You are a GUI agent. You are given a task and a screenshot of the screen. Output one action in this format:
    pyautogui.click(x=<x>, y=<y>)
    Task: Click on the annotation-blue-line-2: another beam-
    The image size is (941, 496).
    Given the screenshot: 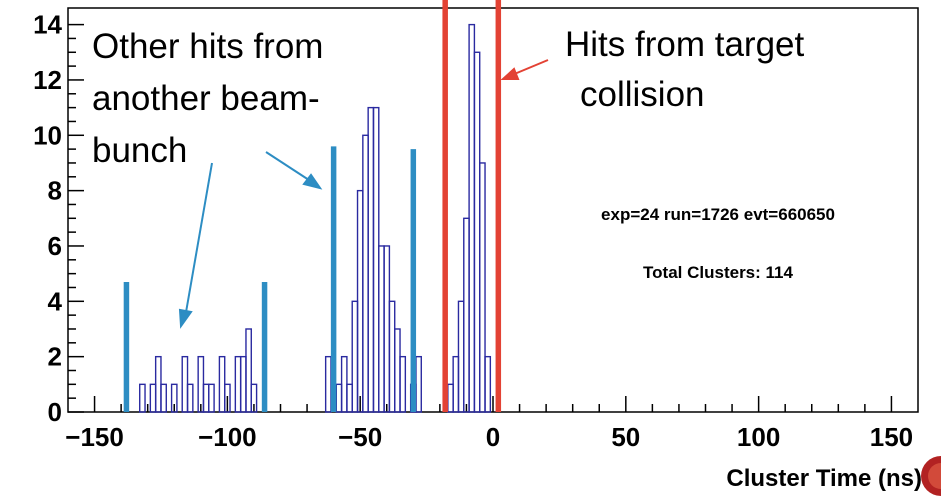 What is the action you would take?
    pyautogui.click(x=206, y=98)
    